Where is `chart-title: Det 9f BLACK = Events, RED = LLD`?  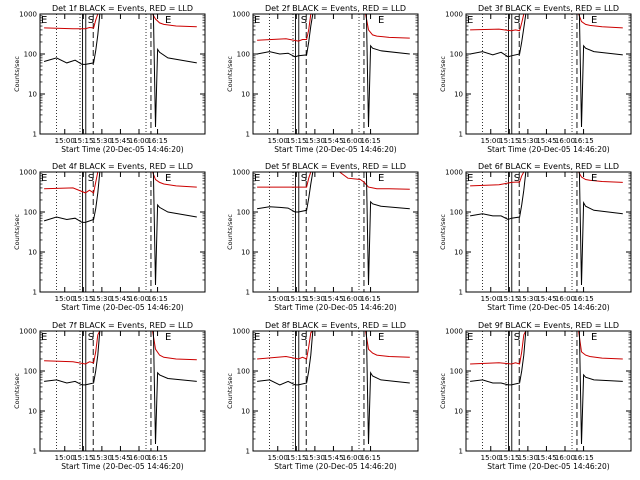
chart-title: Det 9f BLACK = Events, RED = LLD is located at coordinates (548, 325).